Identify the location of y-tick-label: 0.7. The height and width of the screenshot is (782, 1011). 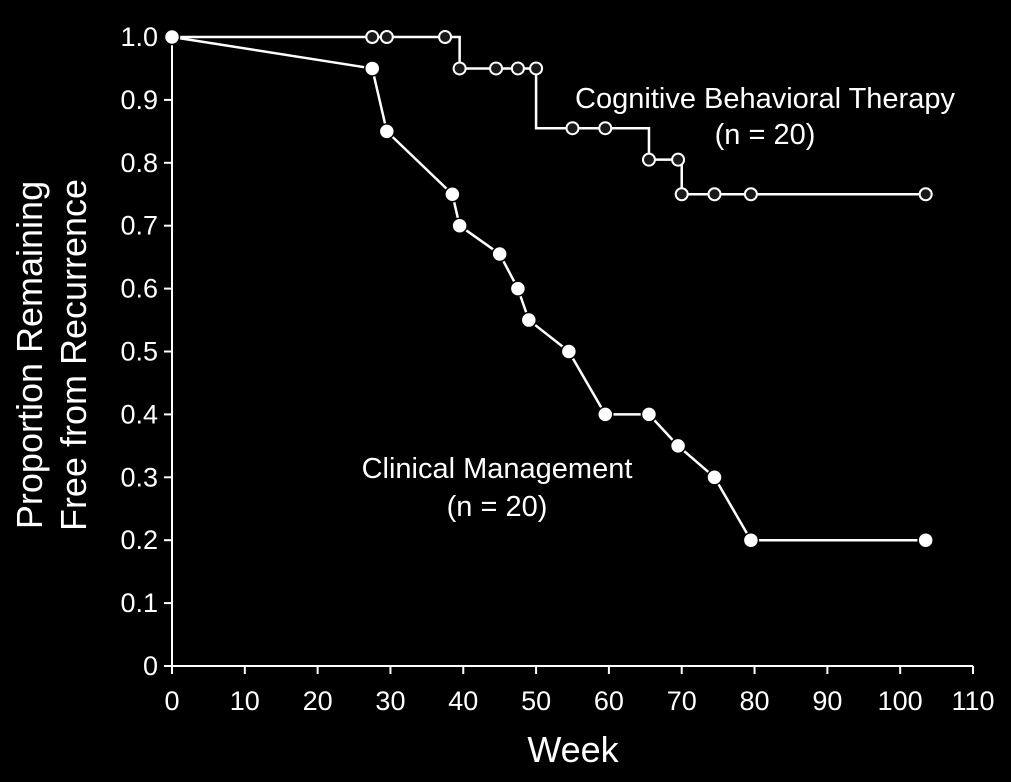
(139, 226).